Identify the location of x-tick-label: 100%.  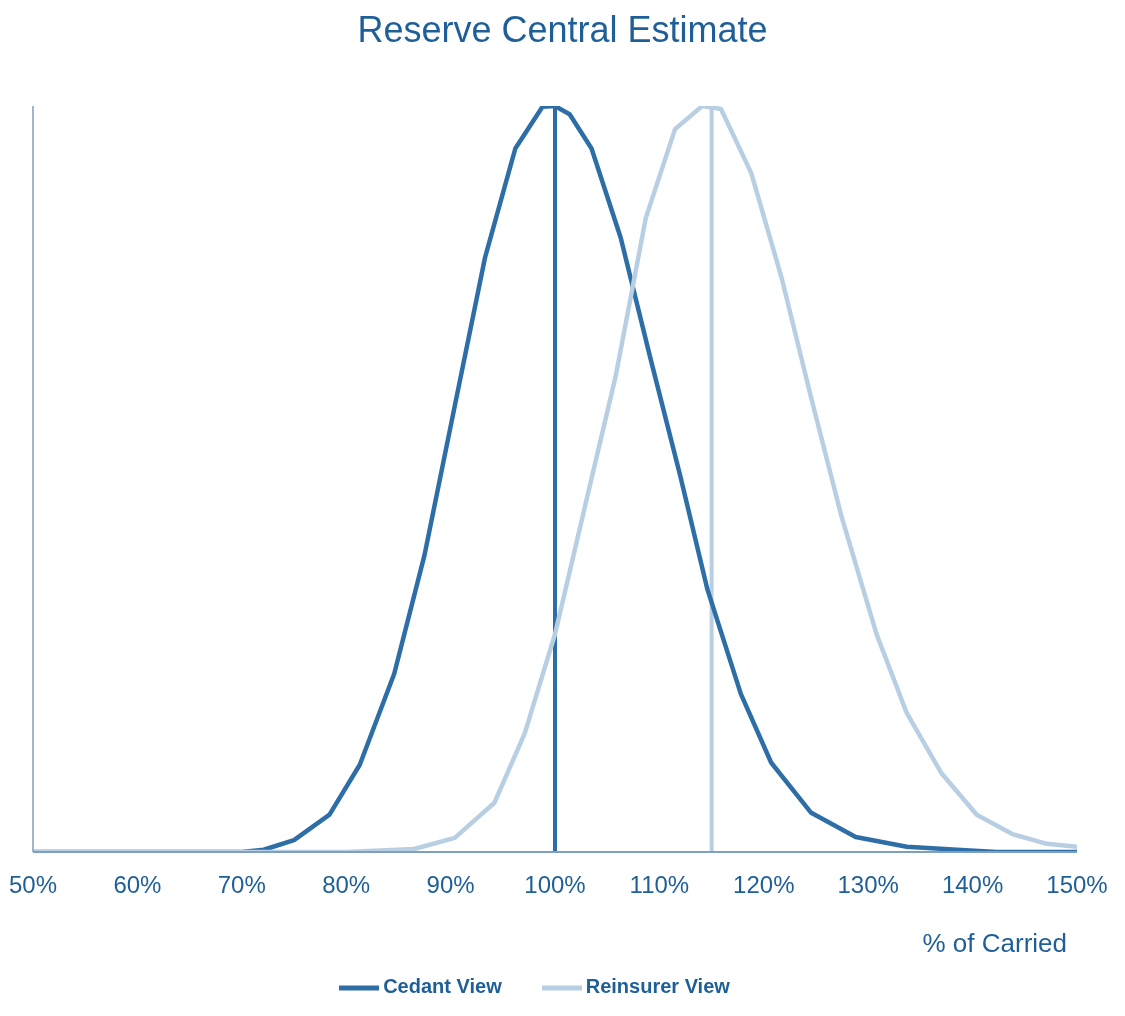
(555, 885).